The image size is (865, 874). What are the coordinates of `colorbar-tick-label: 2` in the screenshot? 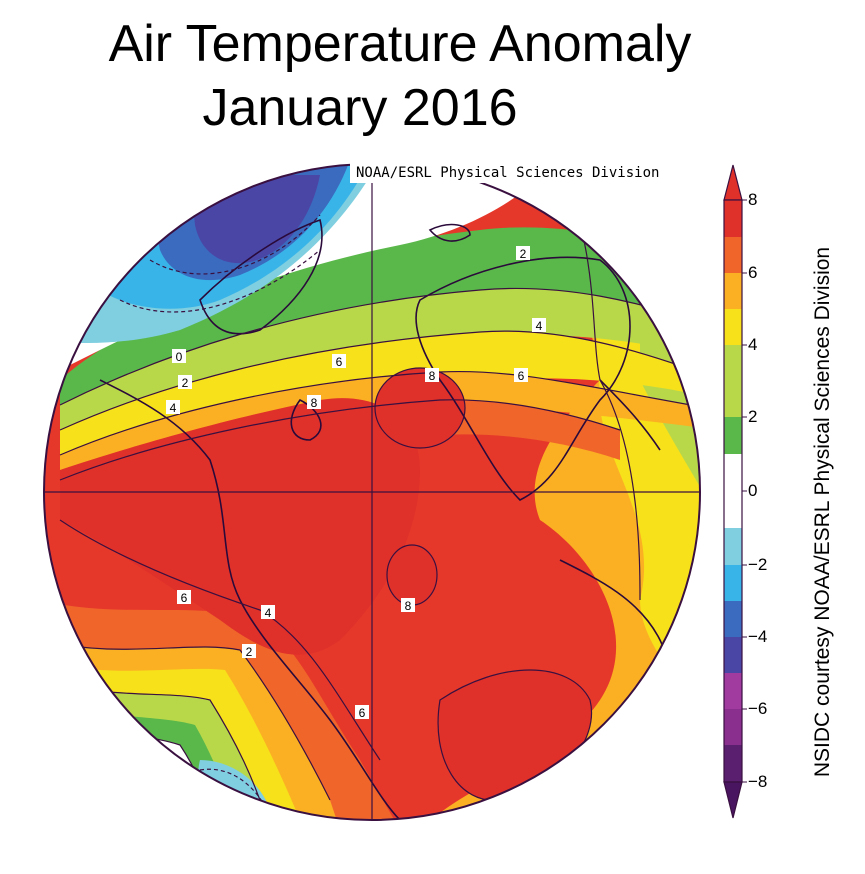 It's located at (753, 416).